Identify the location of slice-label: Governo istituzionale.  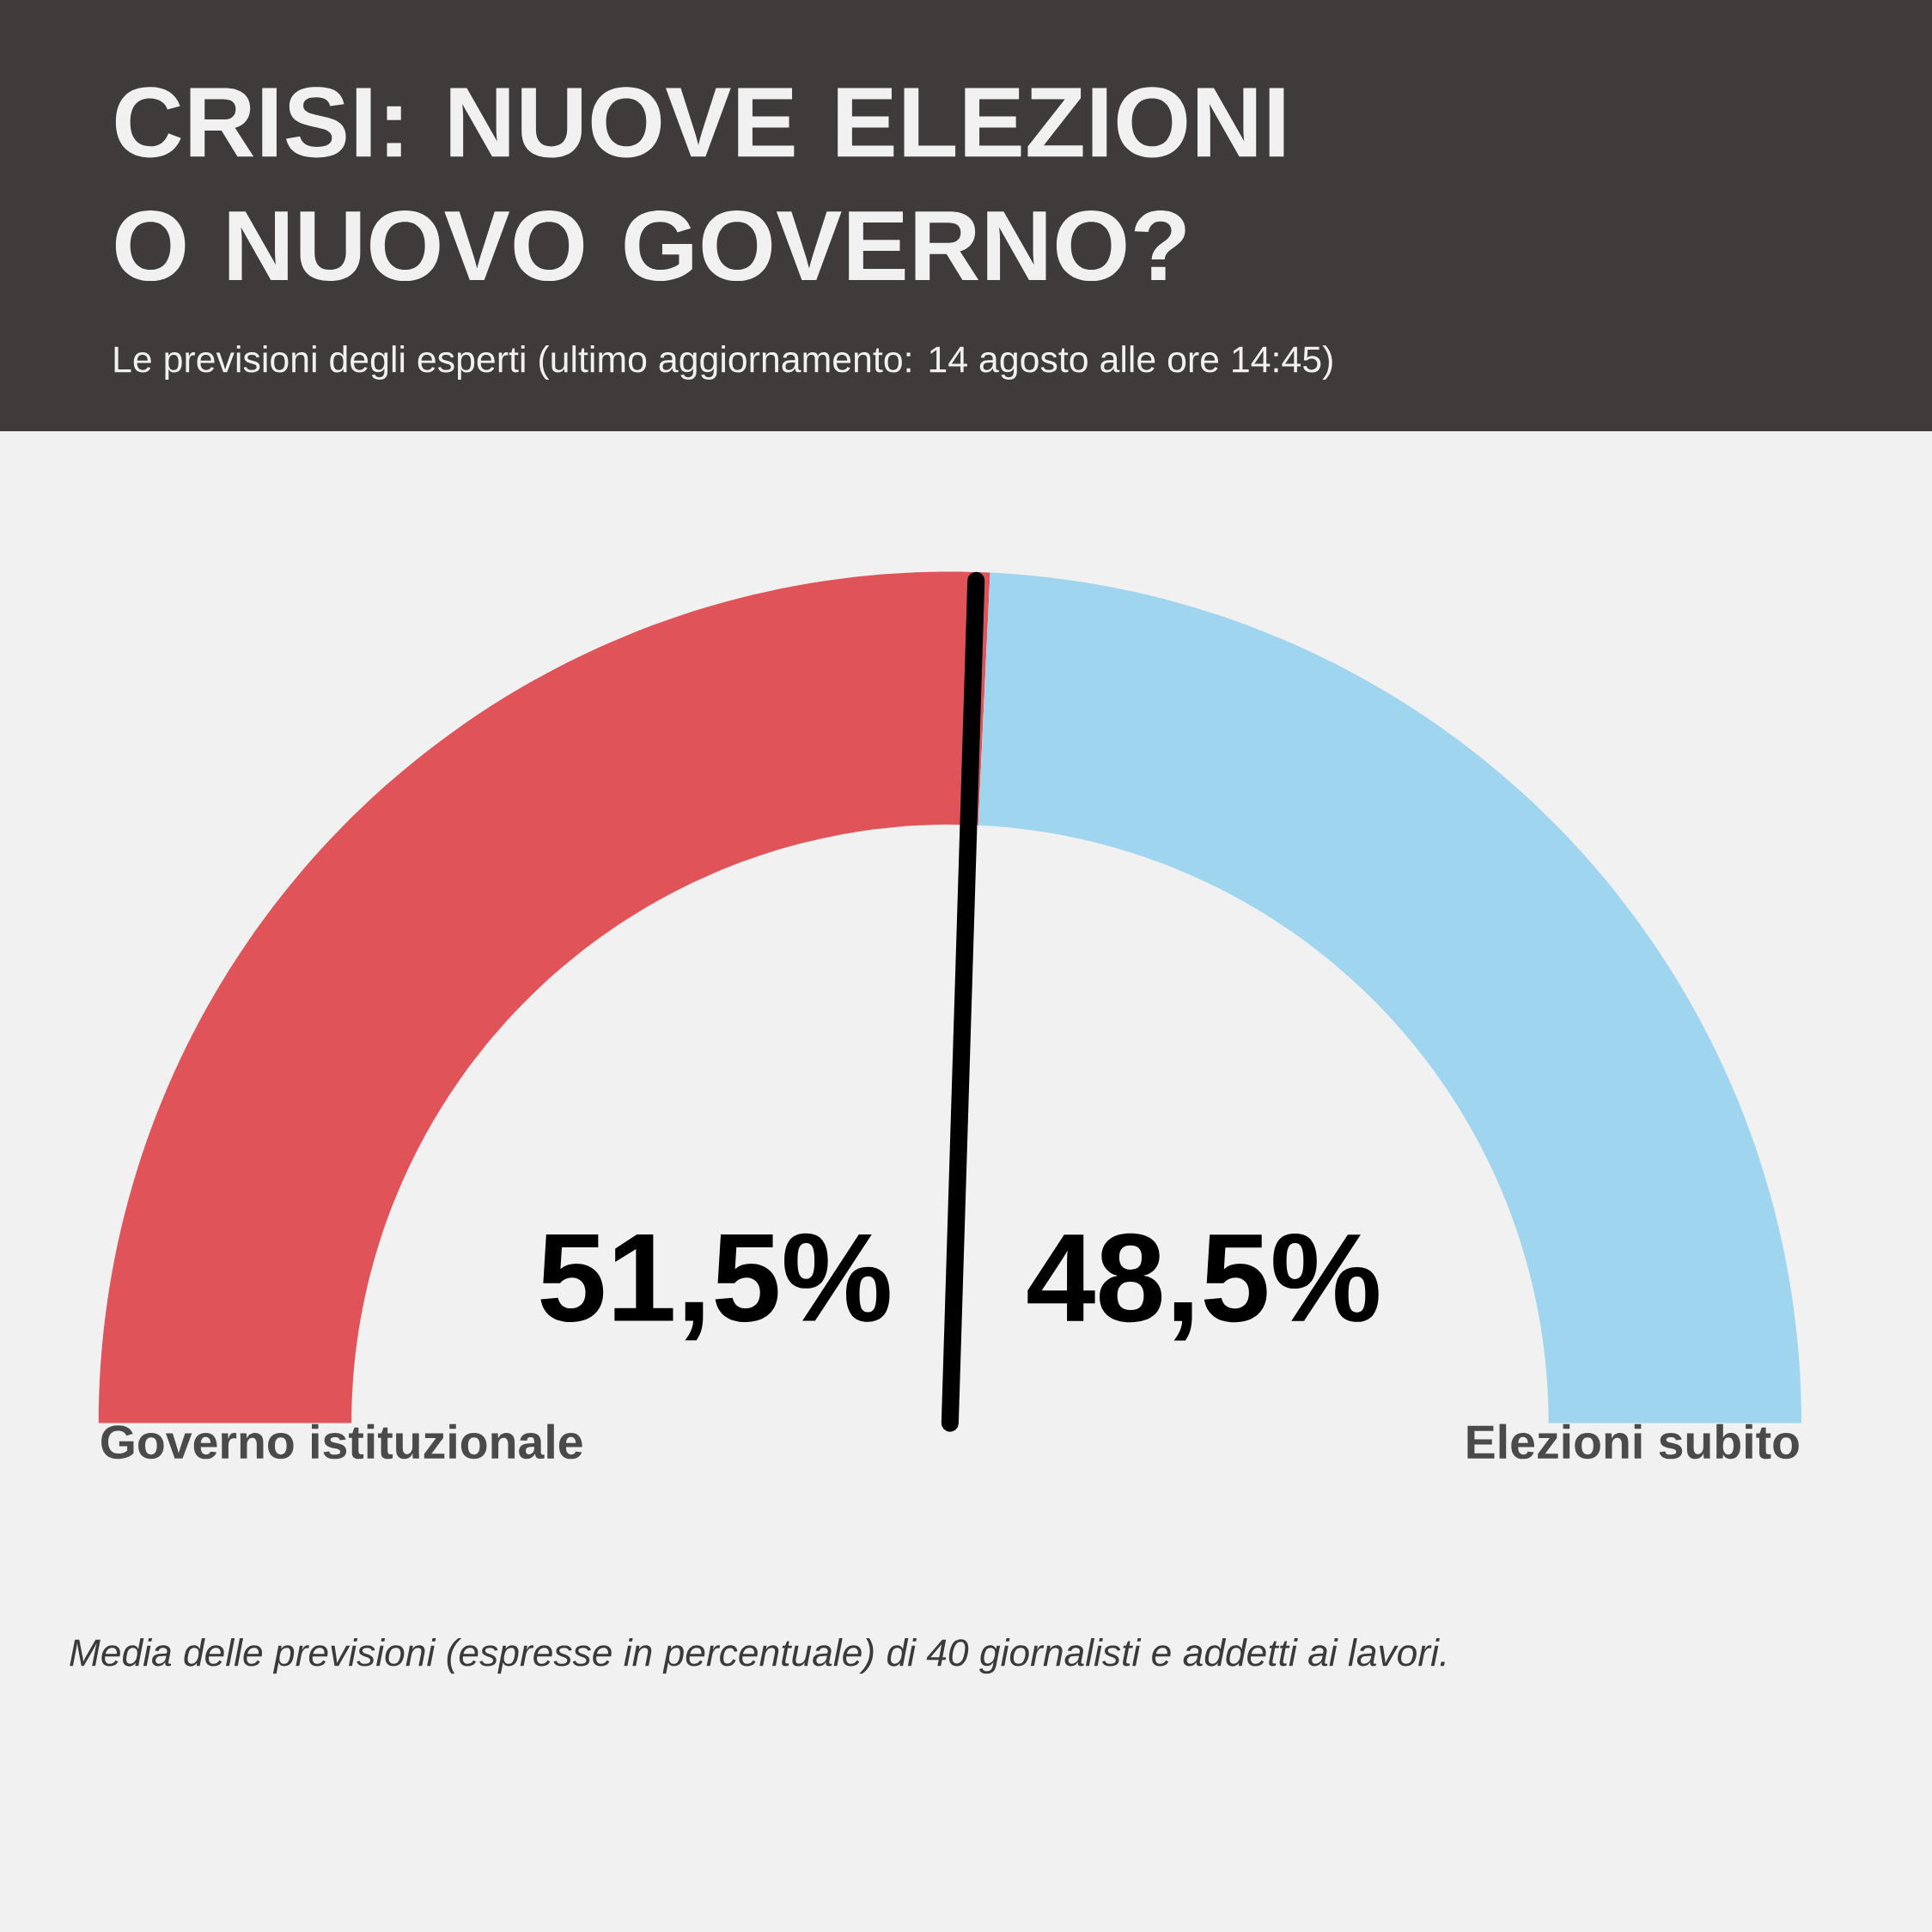
(341, 1441).